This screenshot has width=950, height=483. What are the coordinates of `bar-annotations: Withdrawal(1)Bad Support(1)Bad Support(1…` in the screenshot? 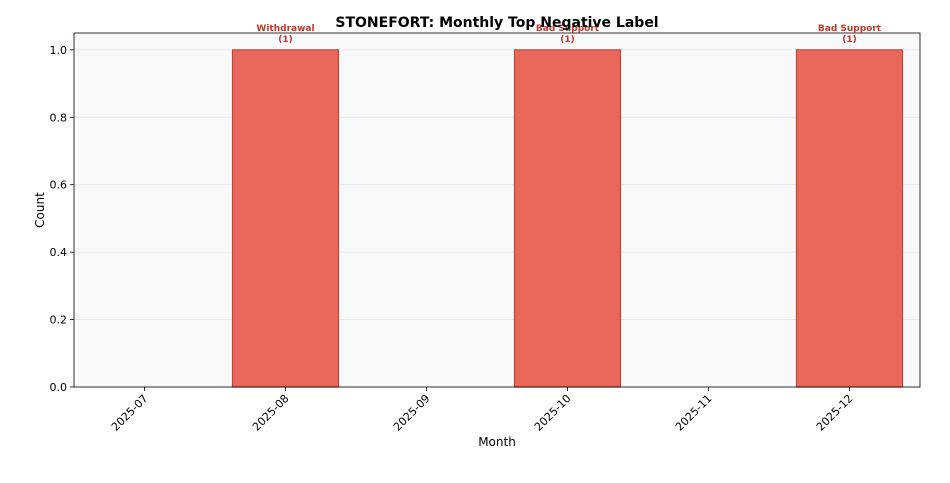 It's located at (568, 34).